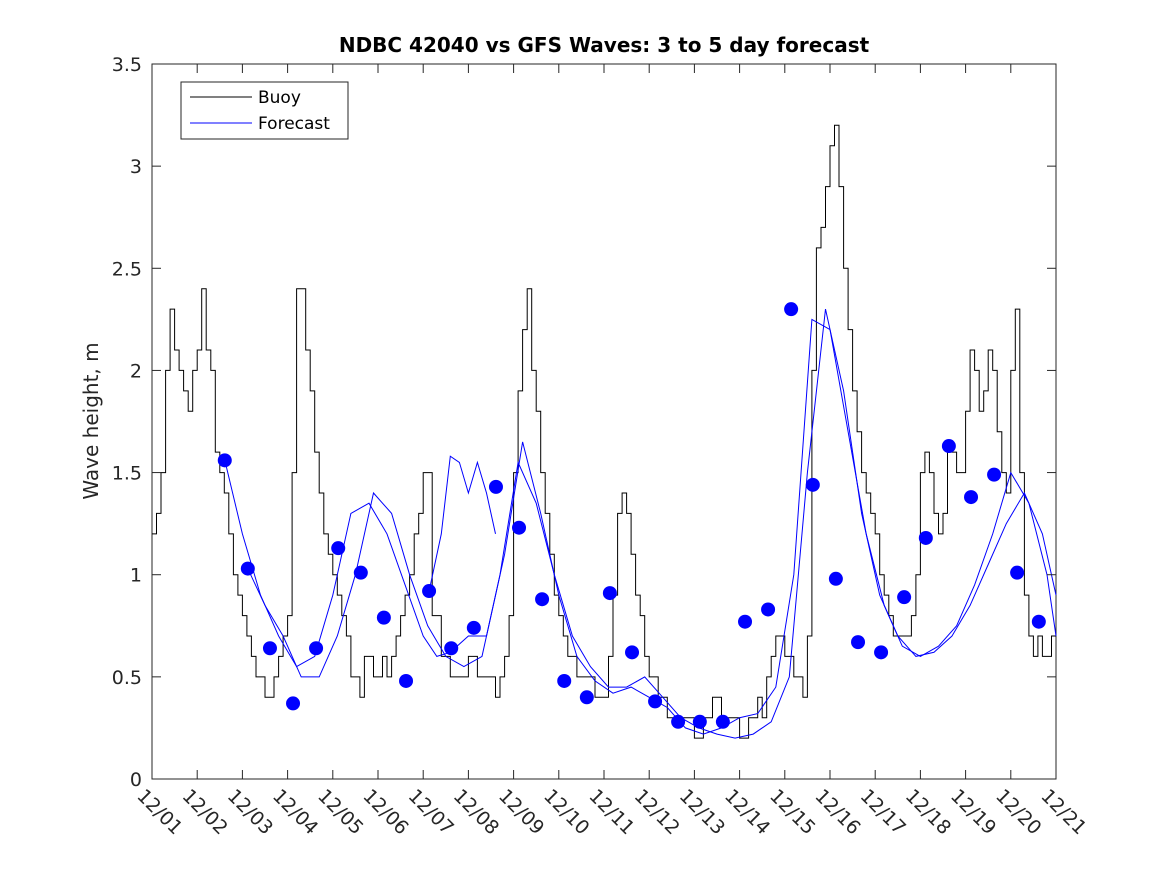 Image resolution: width=1167 pixels, height=875 pixels. I want to click on y-tick-label: 1.5, so click(127, 474).